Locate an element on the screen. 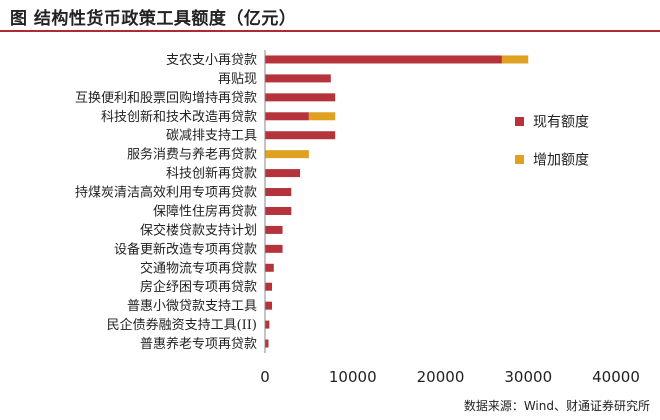  category-label: 互换便利和股票回购增持再贷款 is located at coordinates (166, 98).